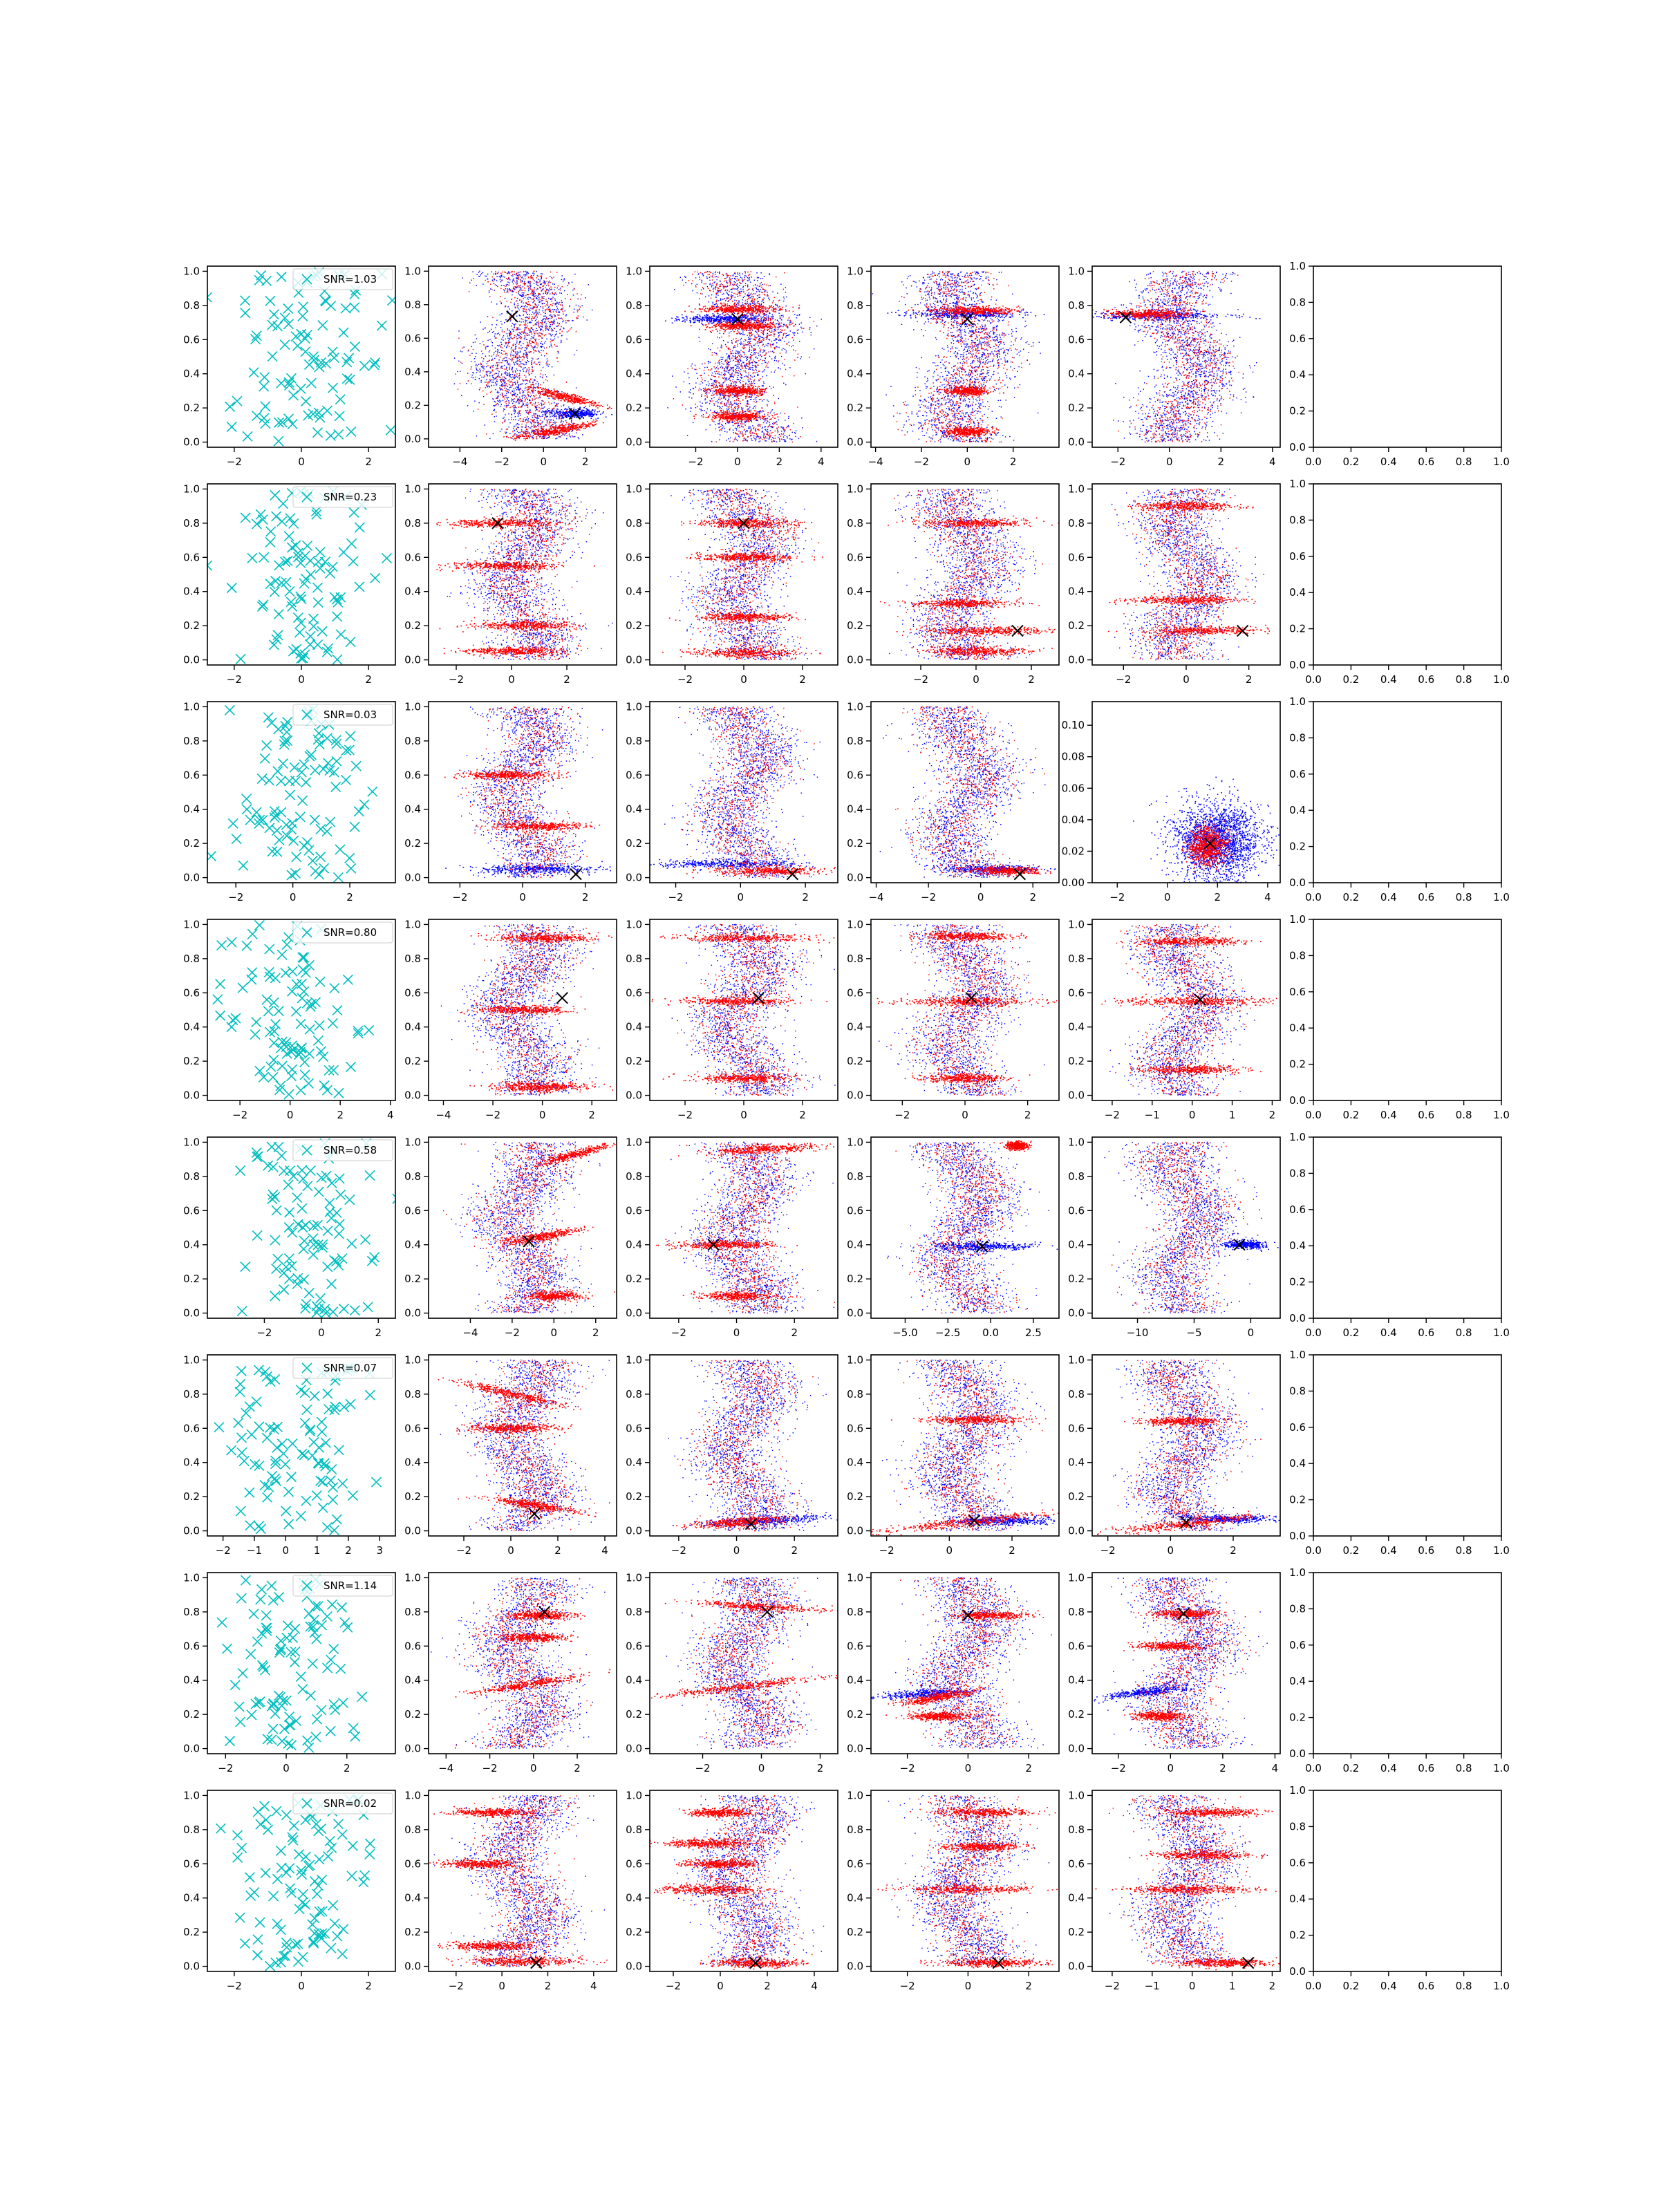 The width and height of the screenshot is (1659, 2212). I want to click on x-tick-label: −2.5, so click(948, 1333).